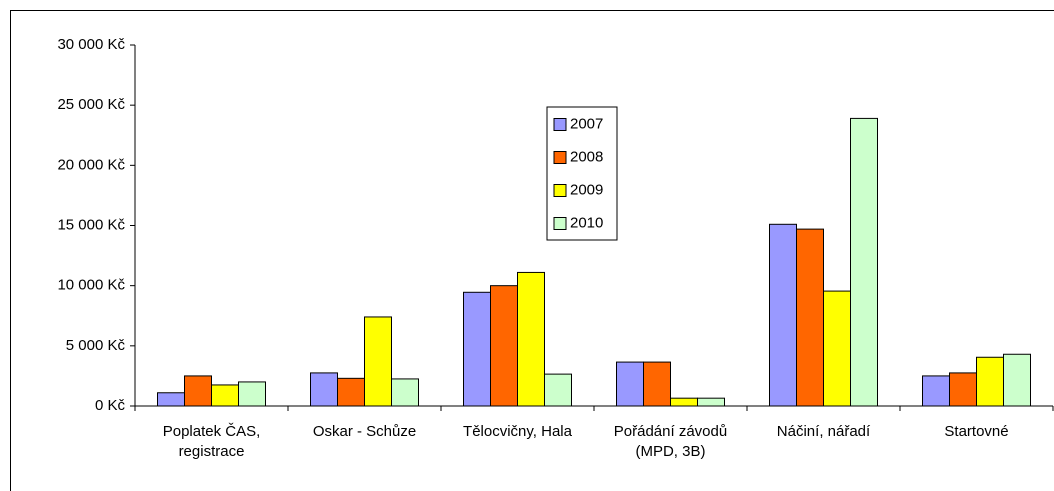  What do you see at coordinates (91, 44) in the screenshot?
I see `y-tick-label: 30 000 Kč` at bounding box center [91, 44].